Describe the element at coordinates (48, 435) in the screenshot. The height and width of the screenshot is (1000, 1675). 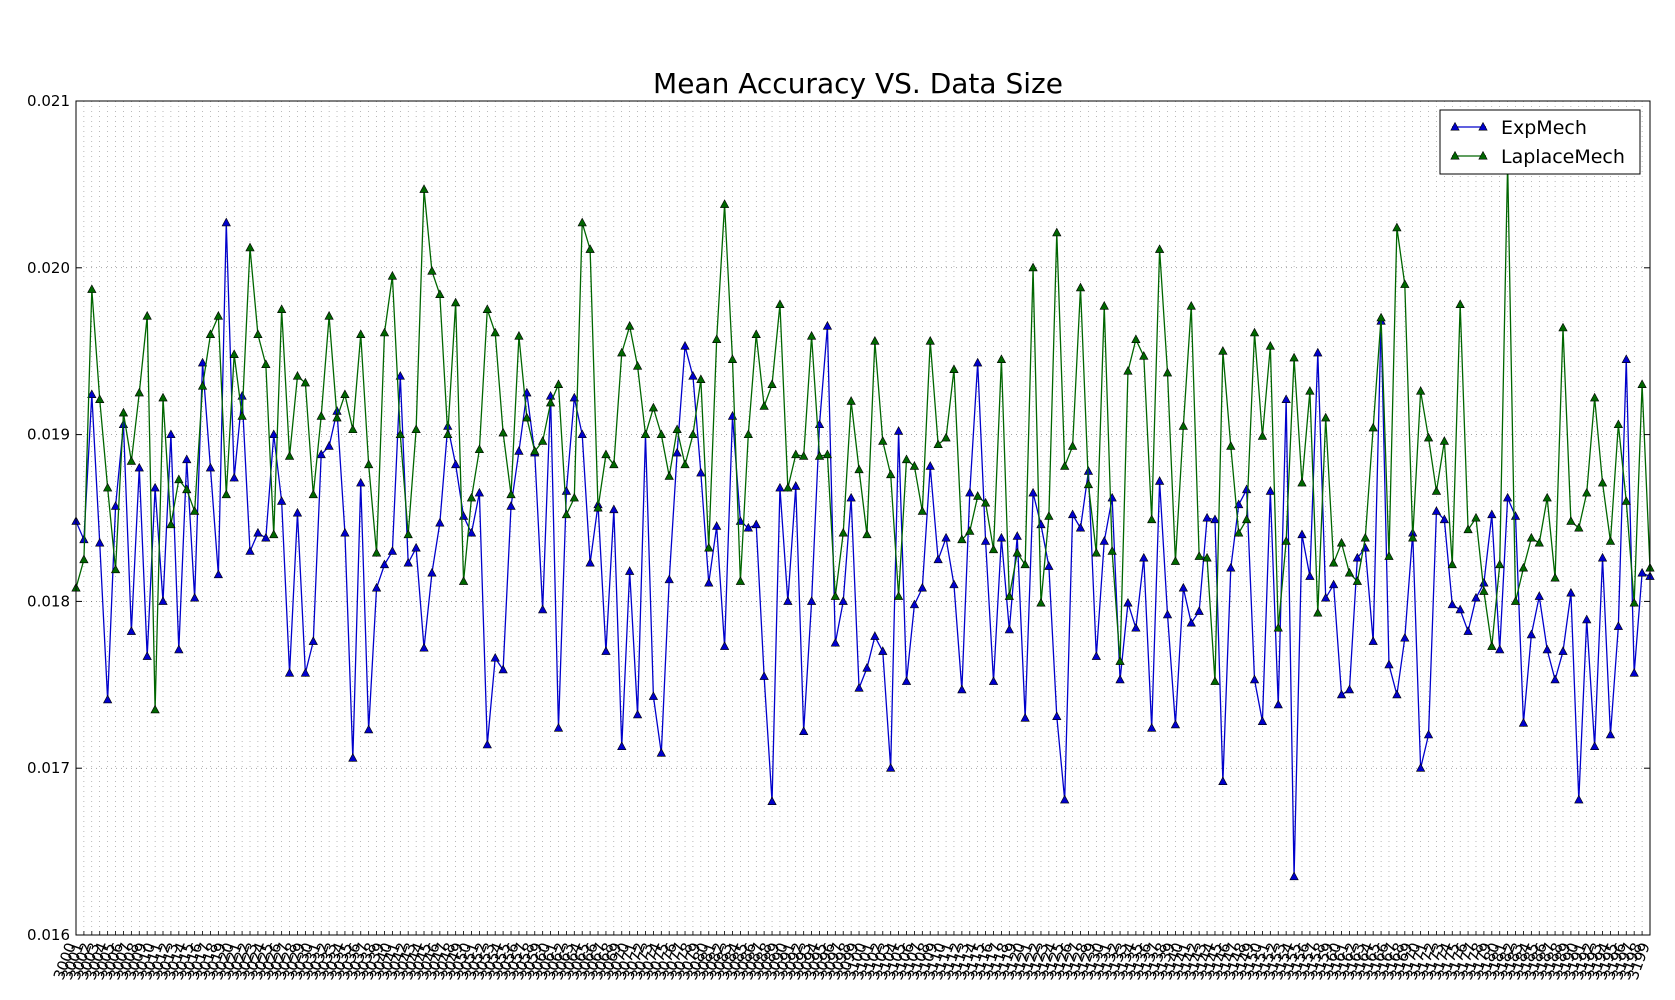
I see `y-tick-label: 0.019` at that location.